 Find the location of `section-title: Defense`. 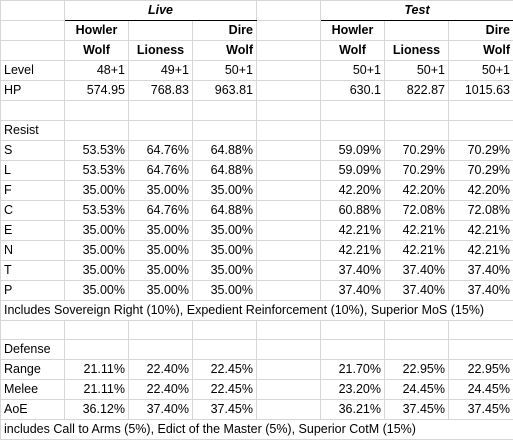

section-title: Defense is located at coordinates (32, 349).